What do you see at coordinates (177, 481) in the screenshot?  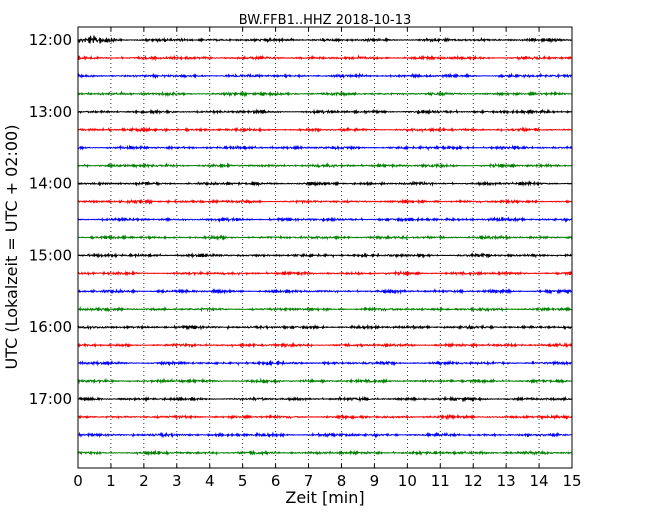 I see `x-tick-label: 3` at bounding box center [177, 481].